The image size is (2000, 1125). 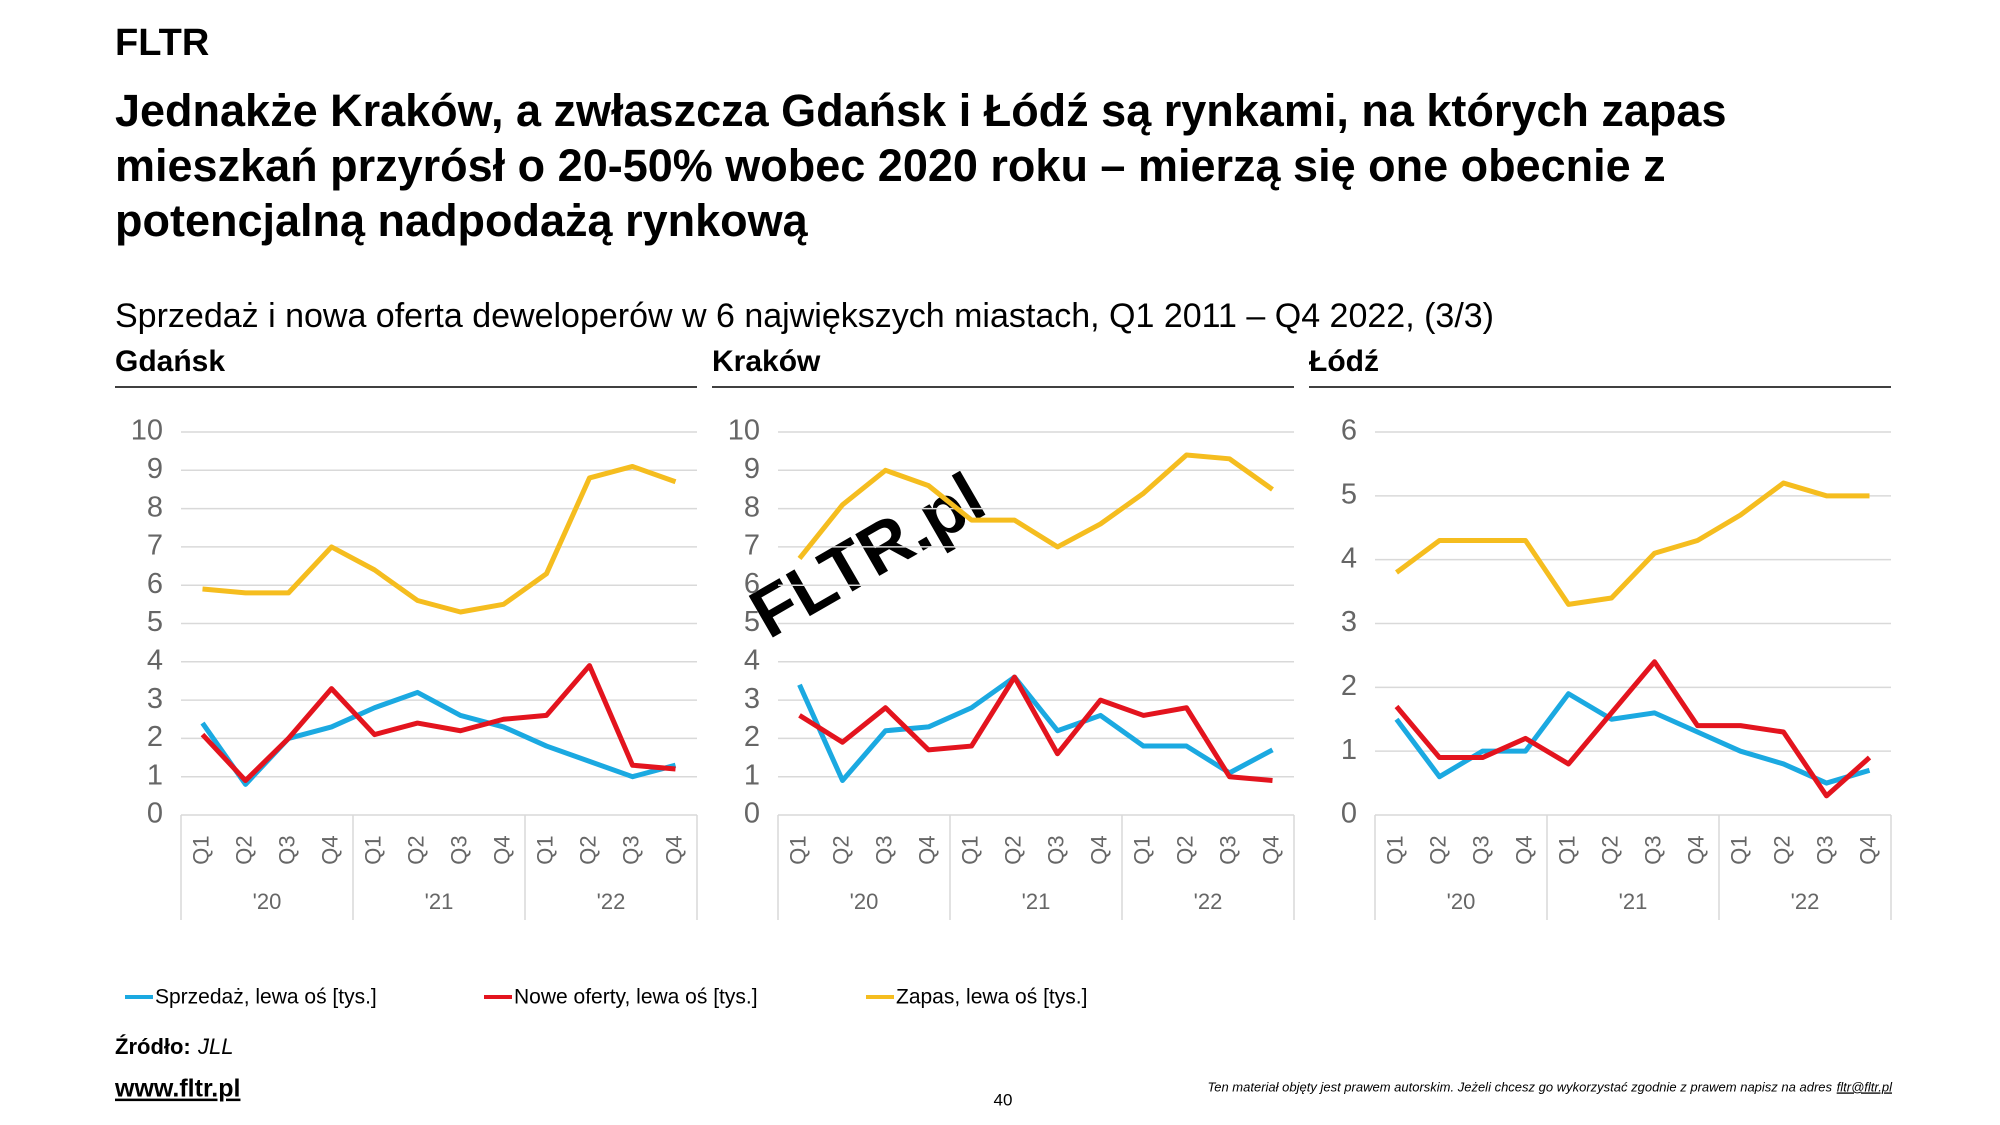 I want to click on source-label: Źródło:, so click(x=153, y=1046).